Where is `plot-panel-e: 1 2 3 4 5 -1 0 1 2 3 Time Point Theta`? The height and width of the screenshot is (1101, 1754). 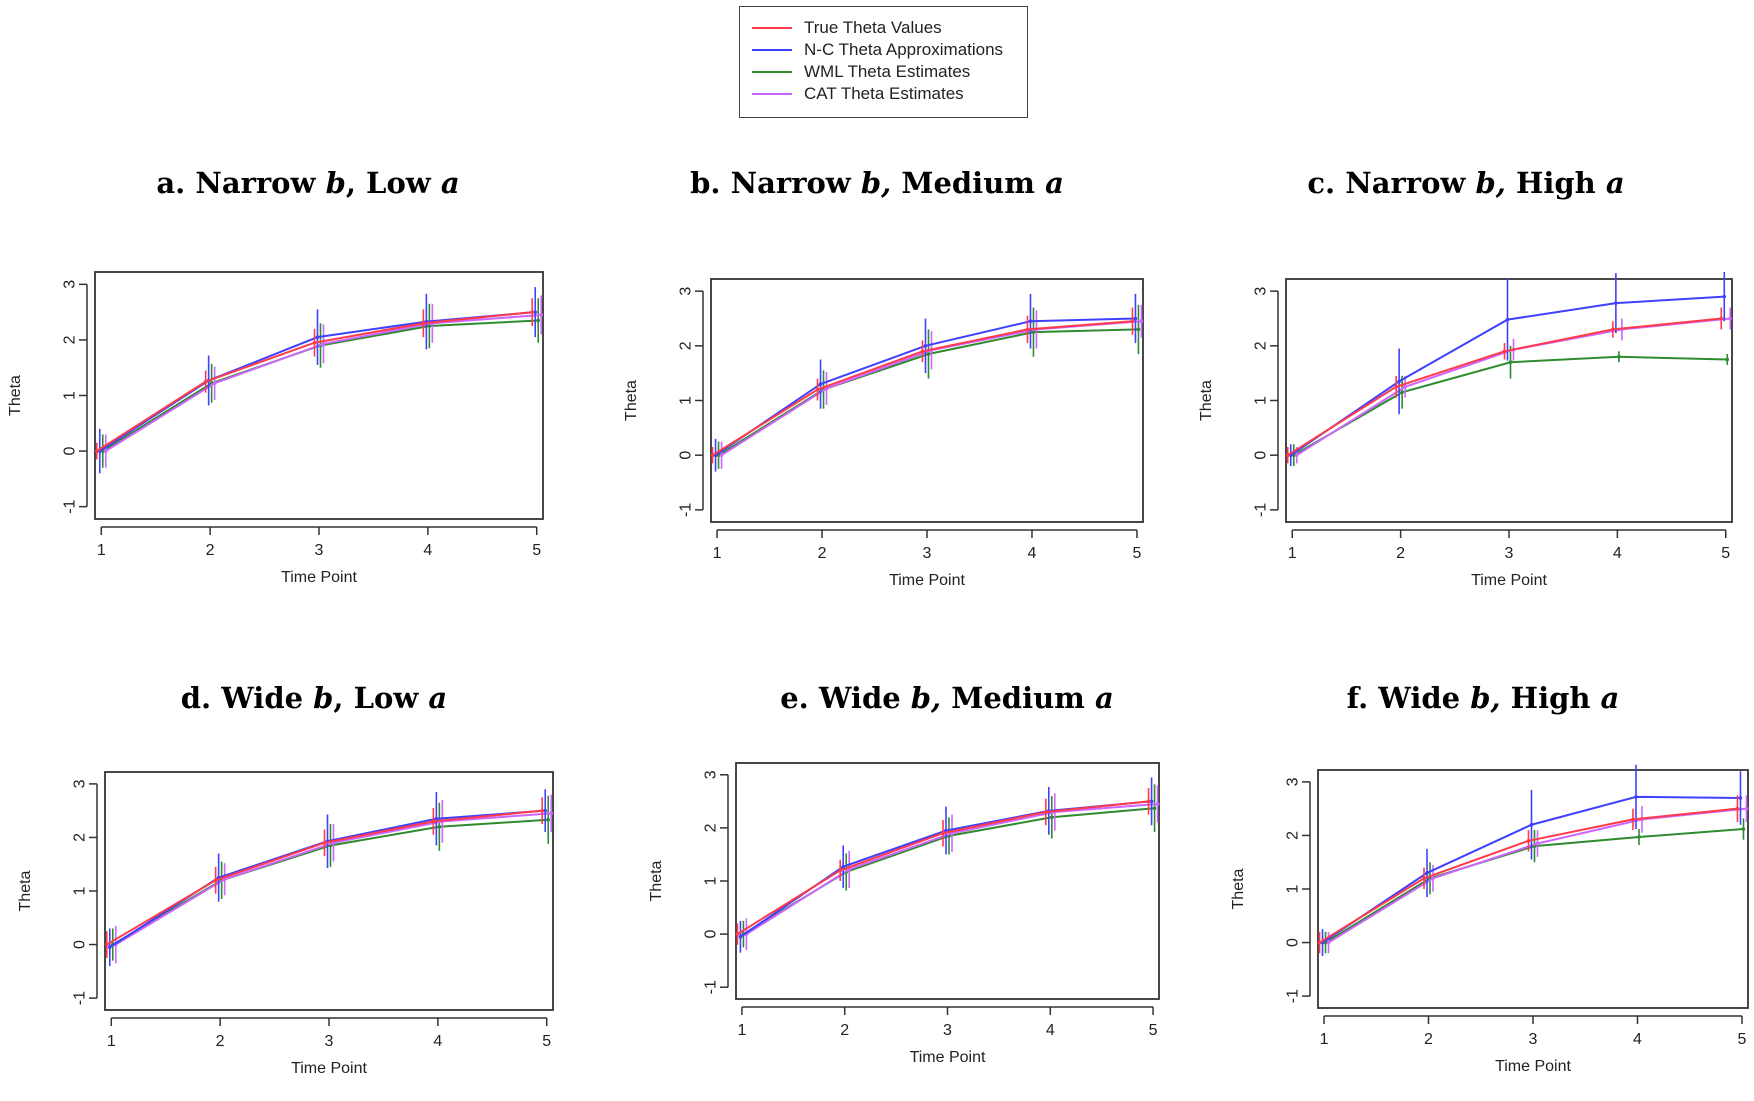 plot-panel-e: 1 2 3 4 5 -1 0 1 2 3 Time Point Theta is located at coordinates (904, 914).